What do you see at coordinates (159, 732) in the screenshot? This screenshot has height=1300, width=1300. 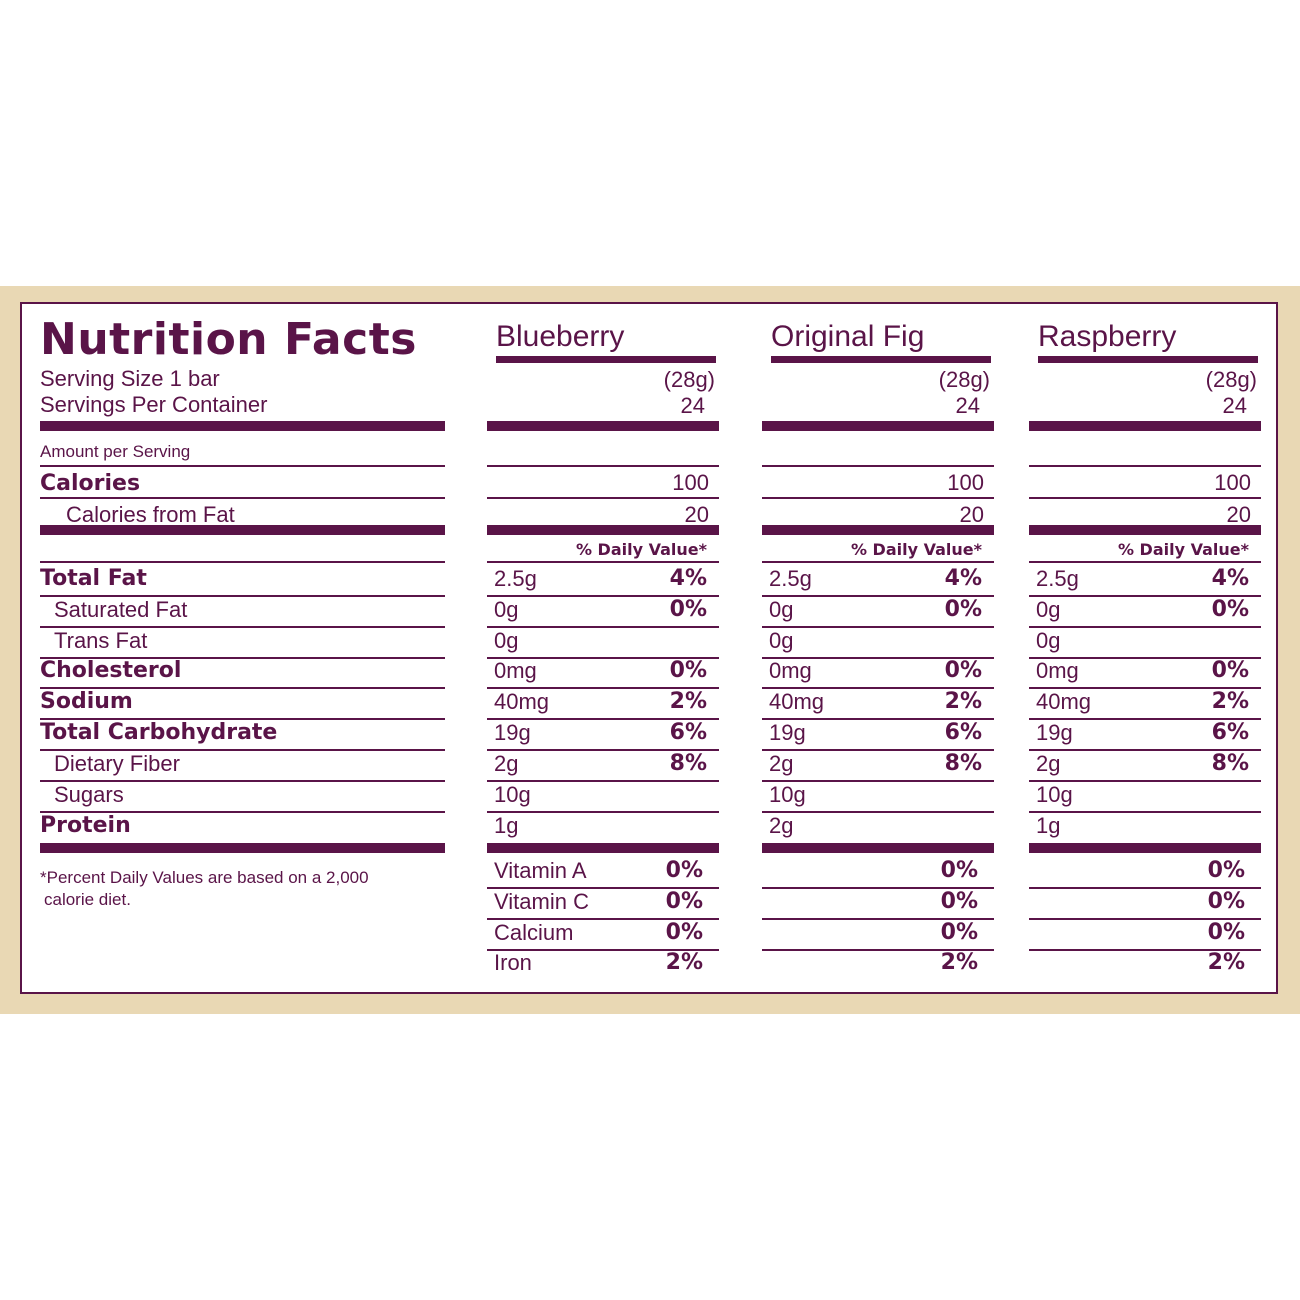 I see `nutrient-name: Total Carbohydrate` at bounding box center [159, 732].